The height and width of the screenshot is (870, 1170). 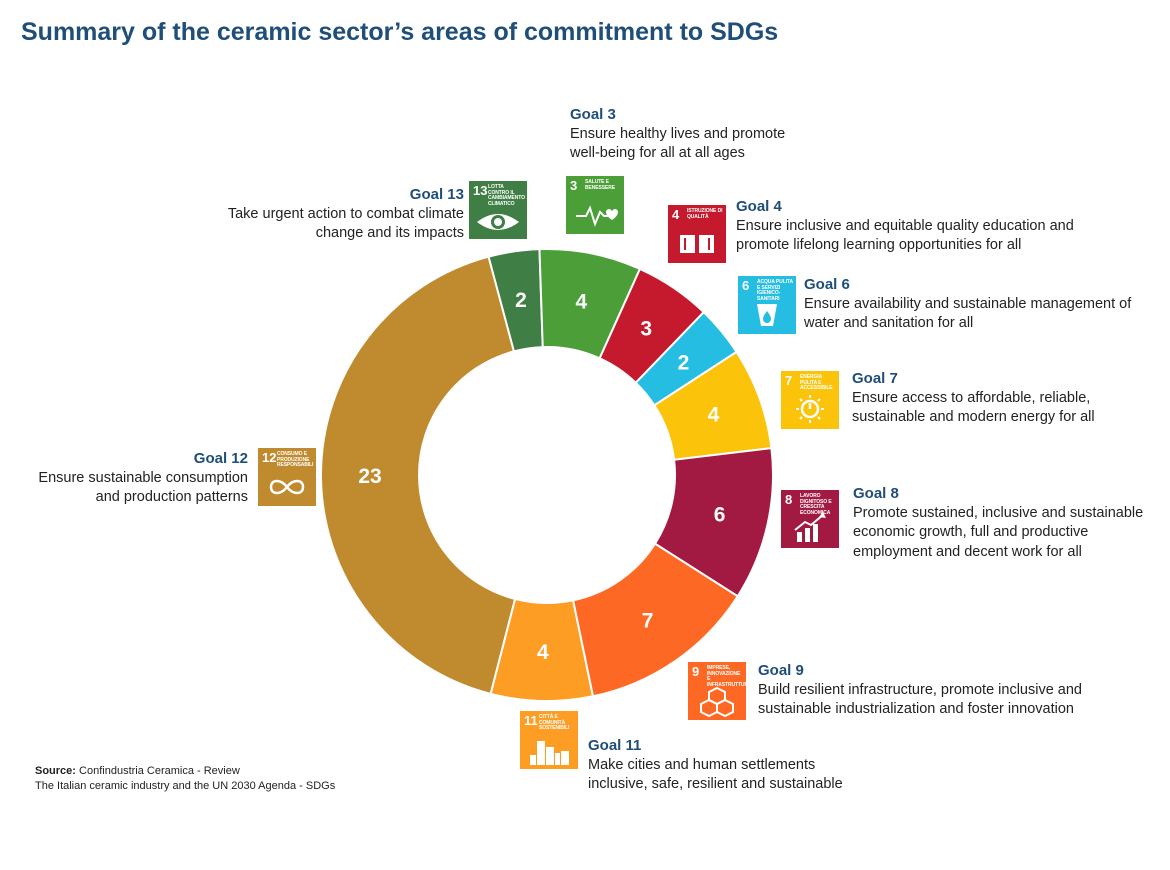 I want to click on donut-value-labels: 2 4 3 2 4 6 7 4 23, so click(x=541, y=476).